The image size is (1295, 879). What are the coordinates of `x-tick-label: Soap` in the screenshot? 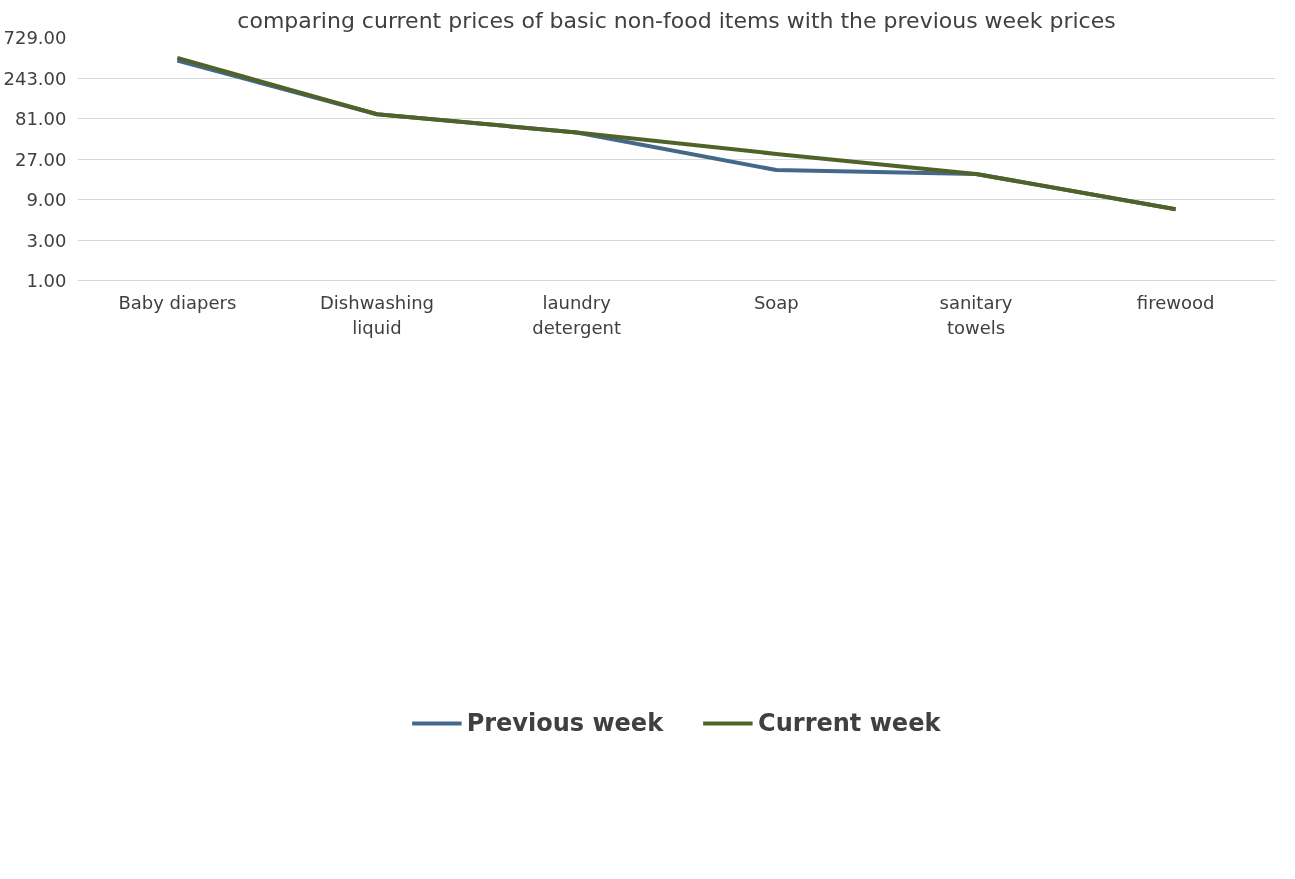 It's located at (776, 302).